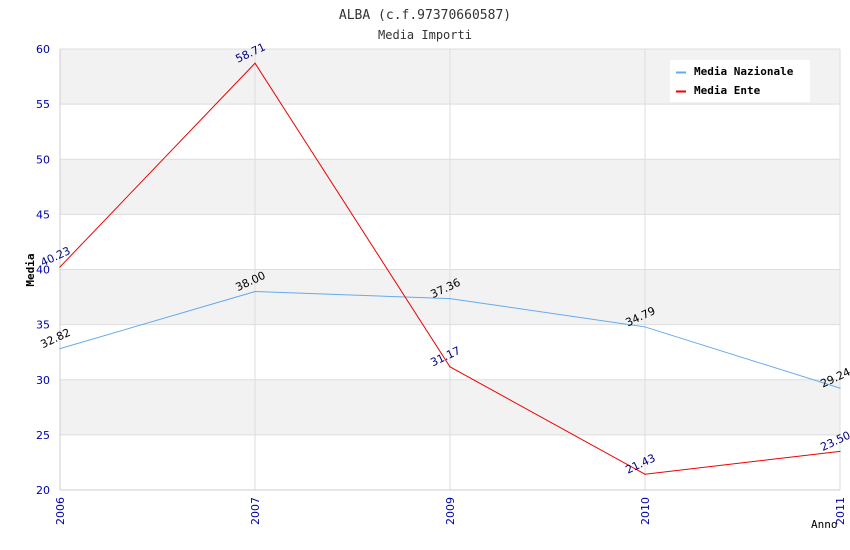 This screenshot has width=850, height=550. What do you see at coordinates (43, 380) in the screenshot?
I see `y-tick-label-30: 30` at bounding box center [43, 380].